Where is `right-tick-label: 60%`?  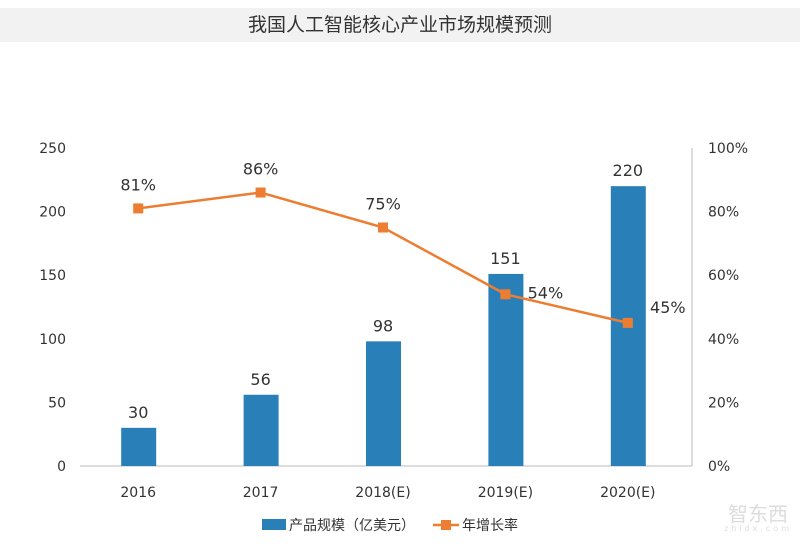
right-tick-label: 60% is located at coordinates (723, 276).